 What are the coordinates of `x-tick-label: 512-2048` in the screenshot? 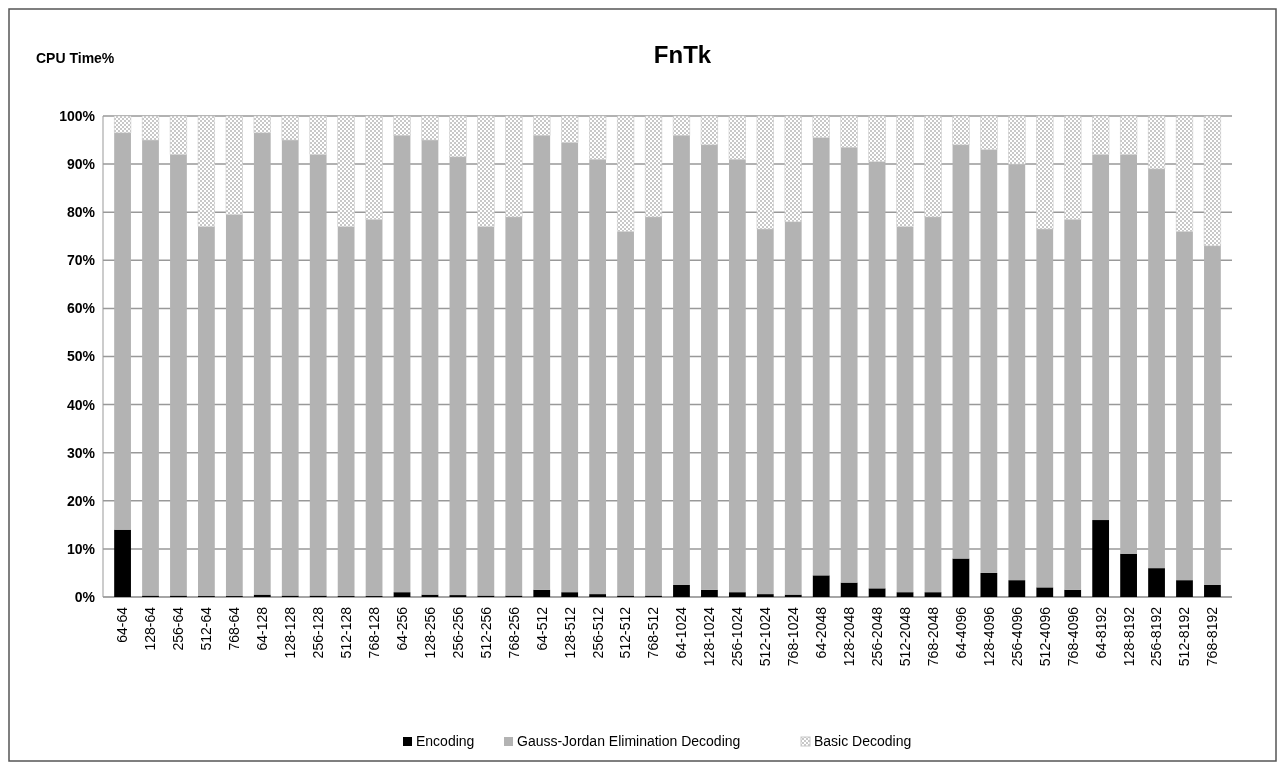 It's located at (904, 636).